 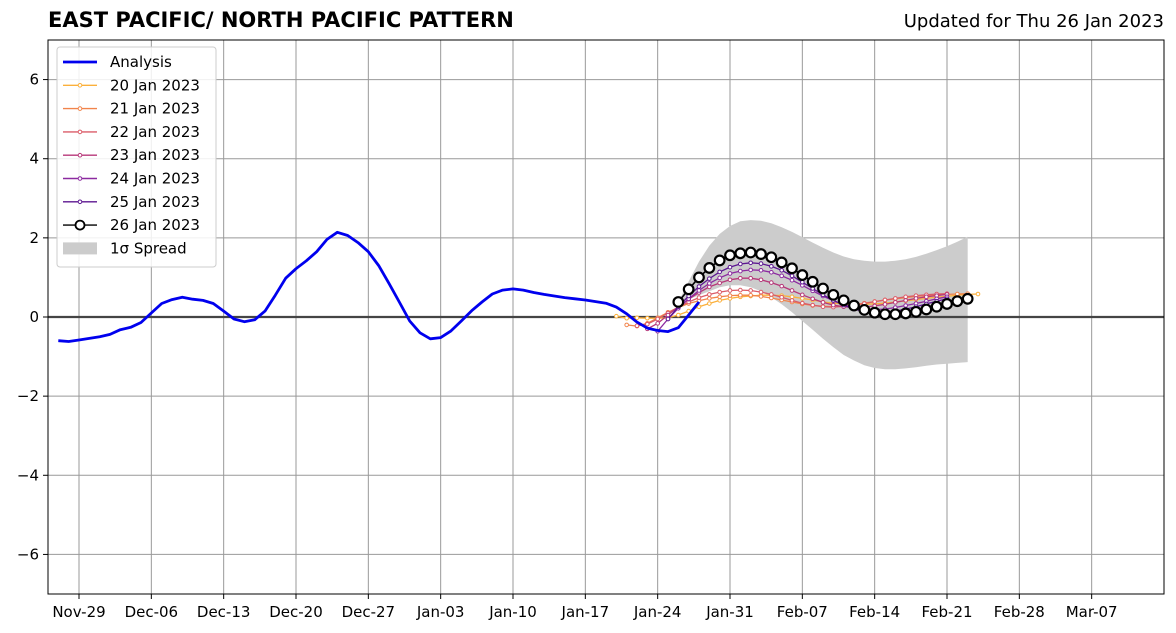 I want to click on legend-label: 22 Jan 2023, so click(x=155, y=132).